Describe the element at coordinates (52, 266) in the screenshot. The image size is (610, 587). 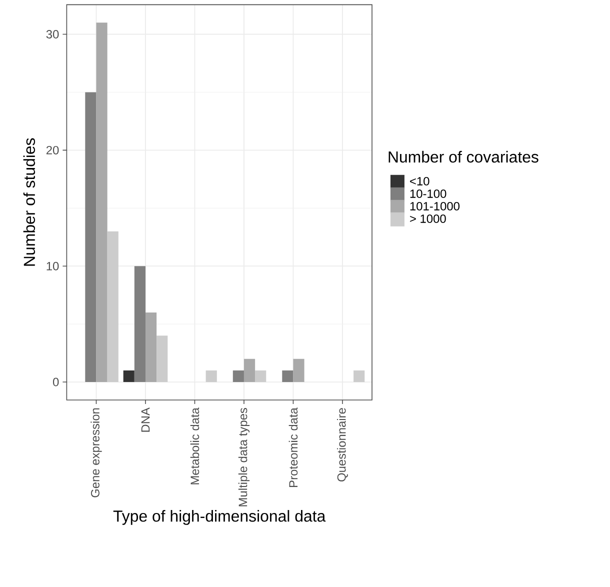
I see `y-tick-label: 10` at that location.